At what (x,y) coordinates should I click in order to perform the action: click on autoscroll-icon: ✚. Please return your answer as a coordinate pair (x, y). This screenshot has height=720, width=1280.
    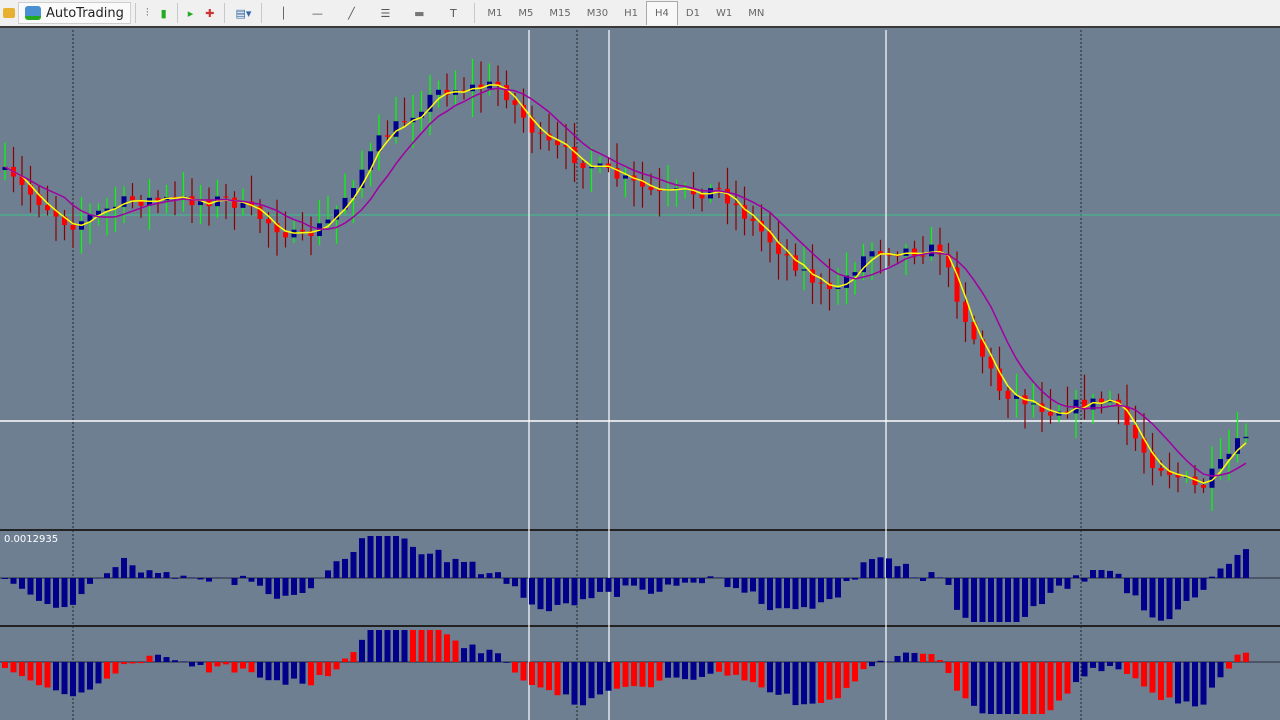
    Looking at the image, I should click on (210, 13).